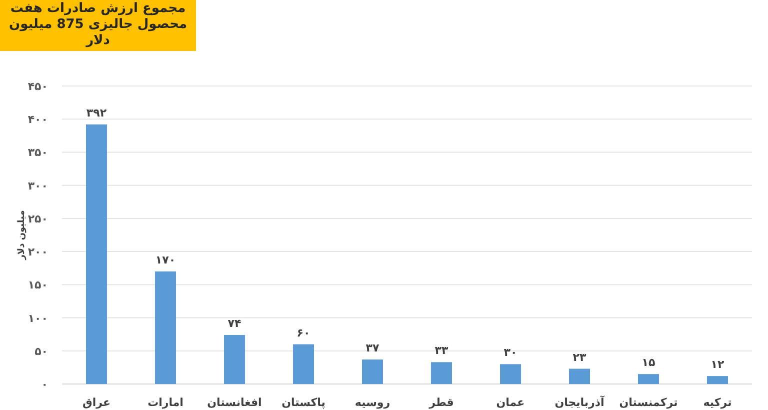 This screenshot has height=410, width=768. I want to click on y-tick-label: ۳۵۰, so click(38, 153).